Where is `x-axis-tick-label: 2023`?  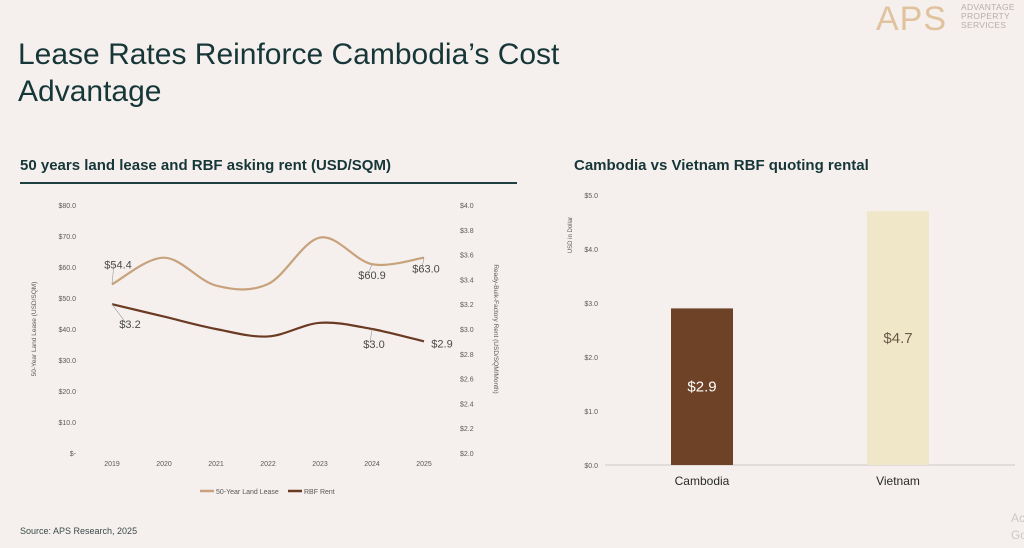
x-axis-tick-label: 2023 is located at coordinates (320, 464).